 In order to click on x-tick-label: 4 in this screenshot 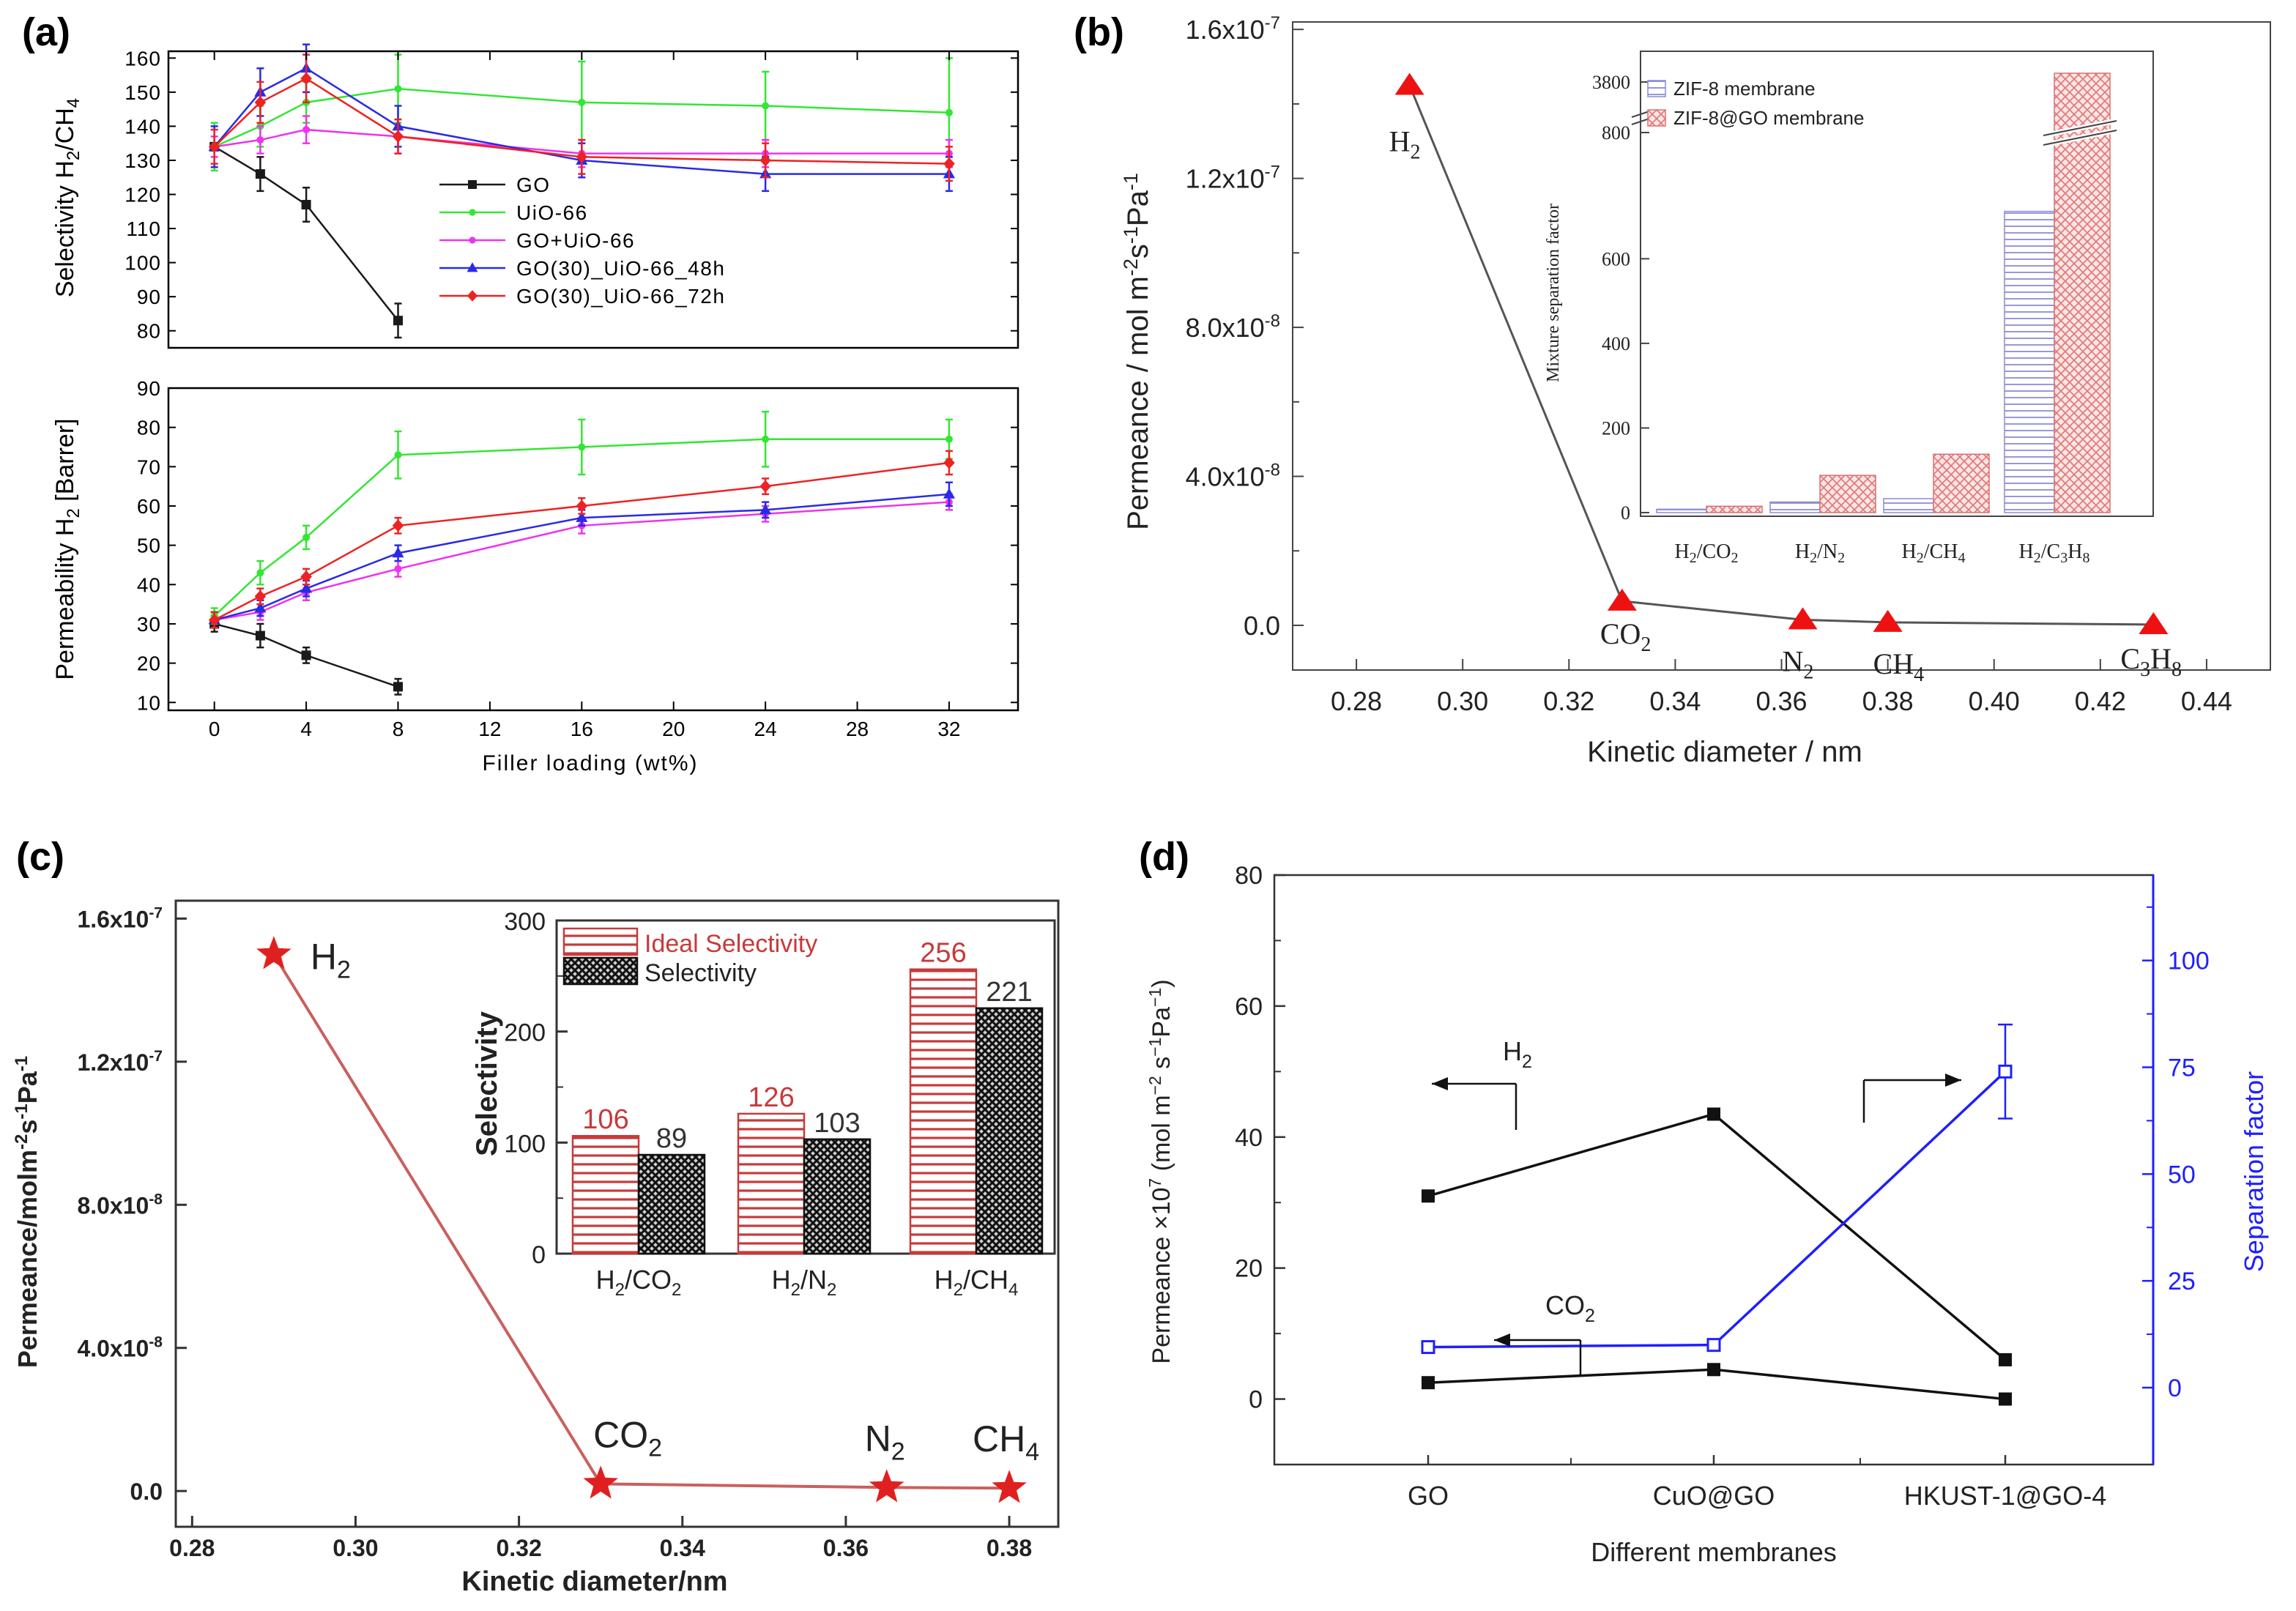, I will do `click(306, 729)`.